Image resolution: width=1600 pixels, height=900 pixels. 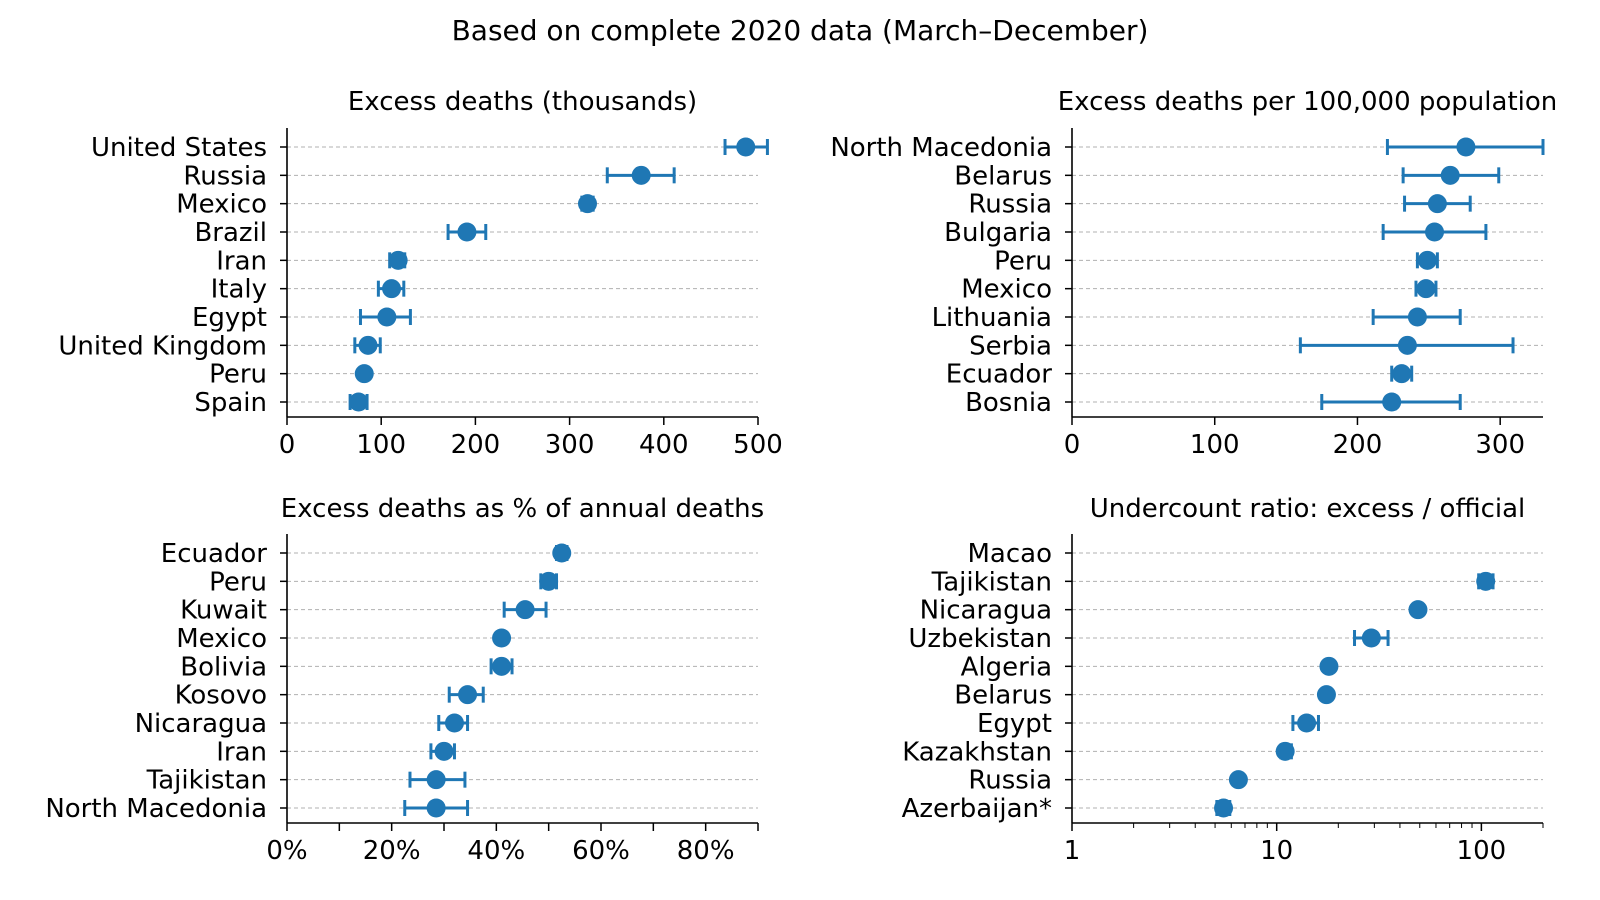 What do you see at coordinates (1276, 851) in the screenshot?
I see `xtick-label: 10` at bounding box center [1276, 851].